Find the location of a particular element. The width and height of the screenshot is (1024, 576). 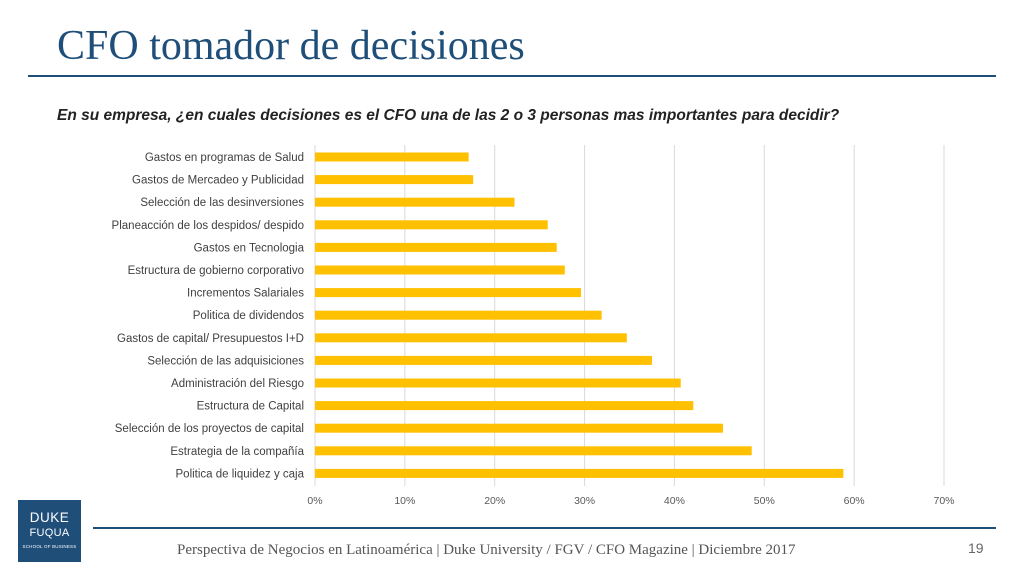

category-label: Selección de las desinversiones is located at coordinates (222, 203).